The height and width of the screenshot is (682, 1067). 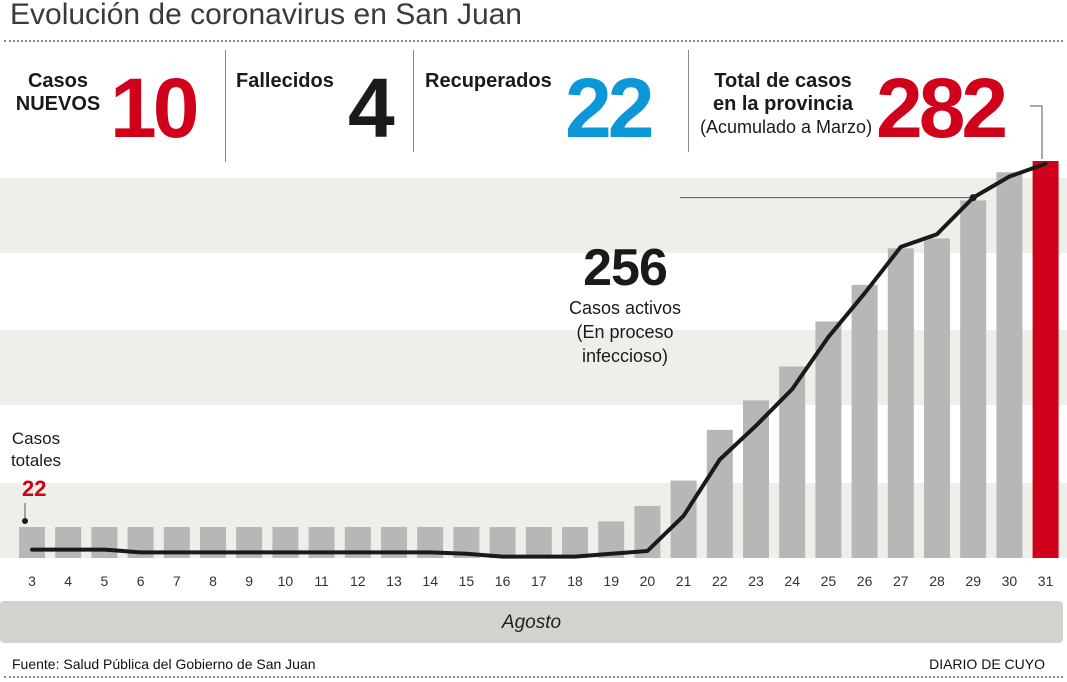 What do you see at coordinates (68, 581) in the screenshot?
I see `x-tick-label: 4` at bounding box center [68, 581].